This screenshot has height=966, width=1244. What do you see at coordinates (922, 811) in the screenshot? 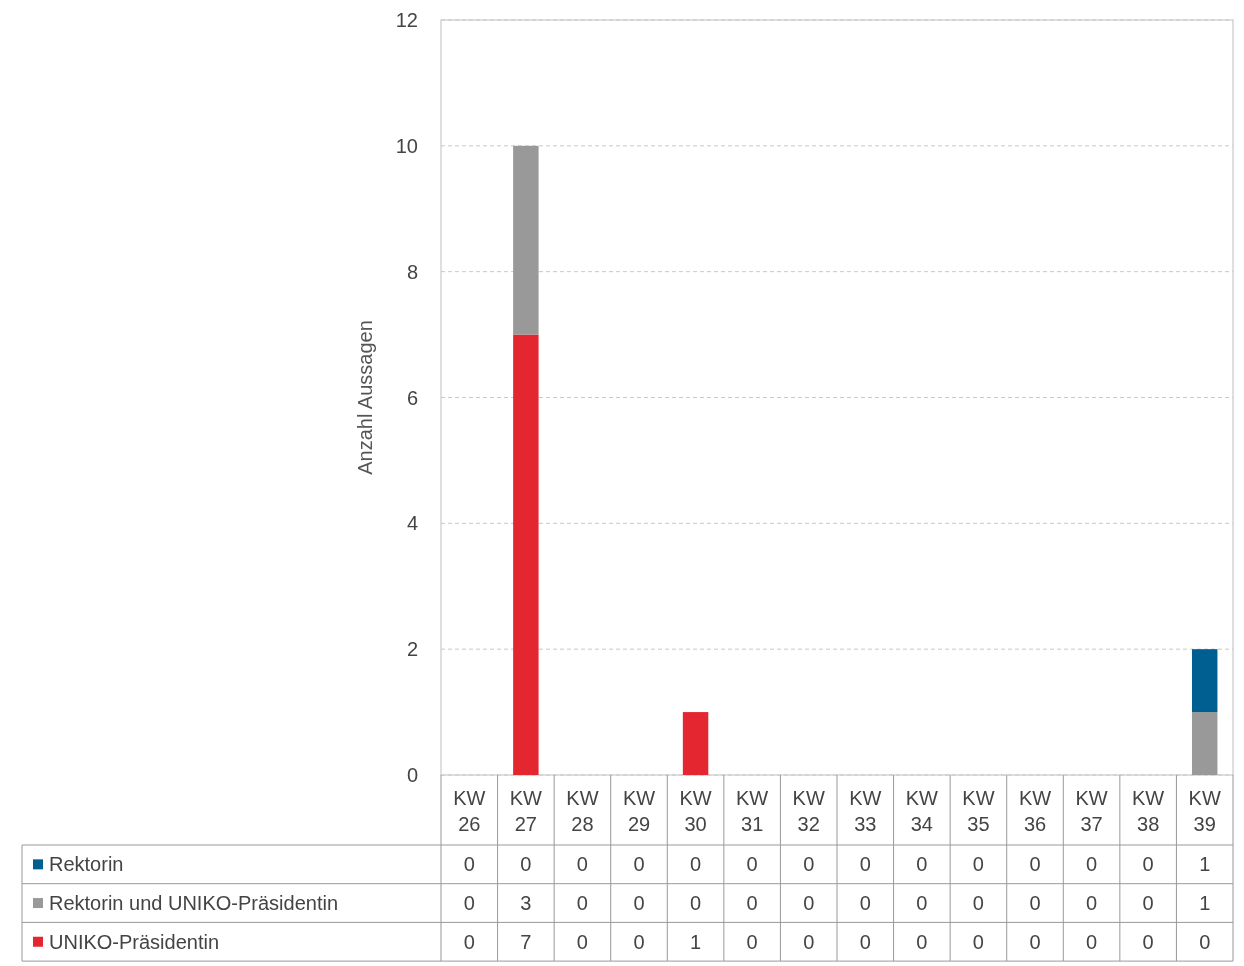
I see `x-tick-label: KW 34` at bounding box center [922, 811].